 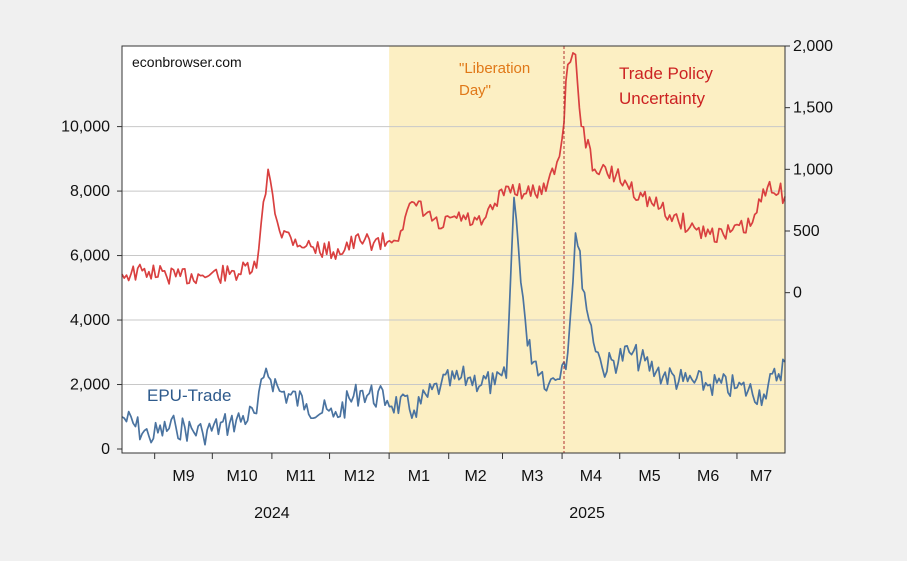 I want to click on right-axis-tick-labels: 0 500 1,000 1,500 2,000, so click(x=809, y=170).